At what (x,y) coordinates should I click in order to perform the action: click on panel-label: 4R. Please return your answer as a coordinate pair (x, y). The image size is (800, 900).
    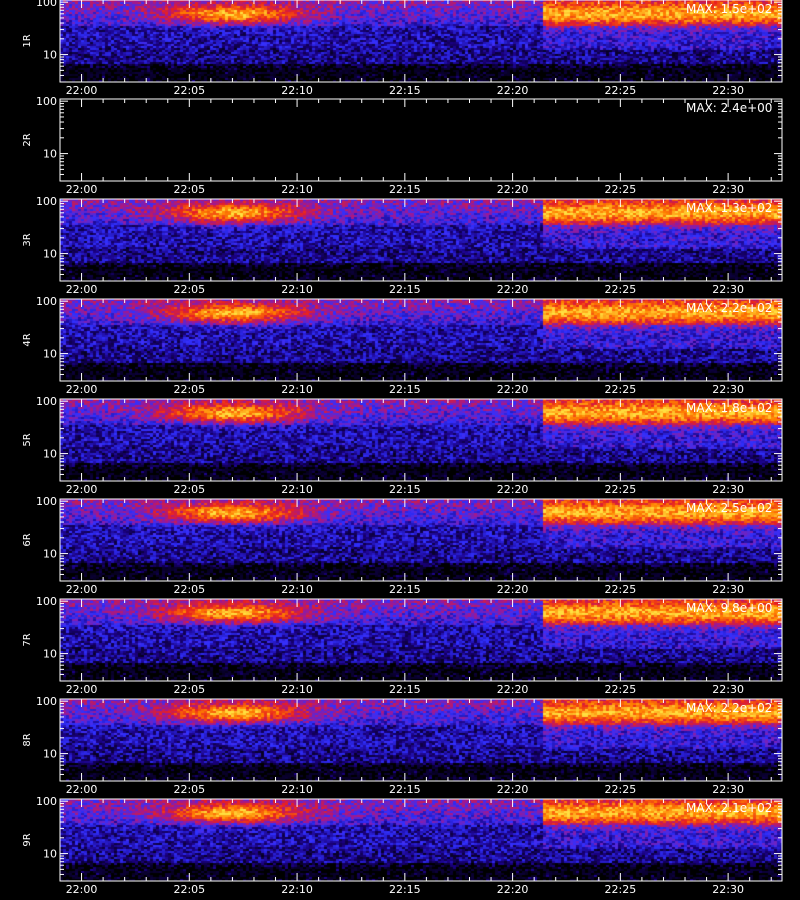
    Looking at the image, I should click on (27, 339).